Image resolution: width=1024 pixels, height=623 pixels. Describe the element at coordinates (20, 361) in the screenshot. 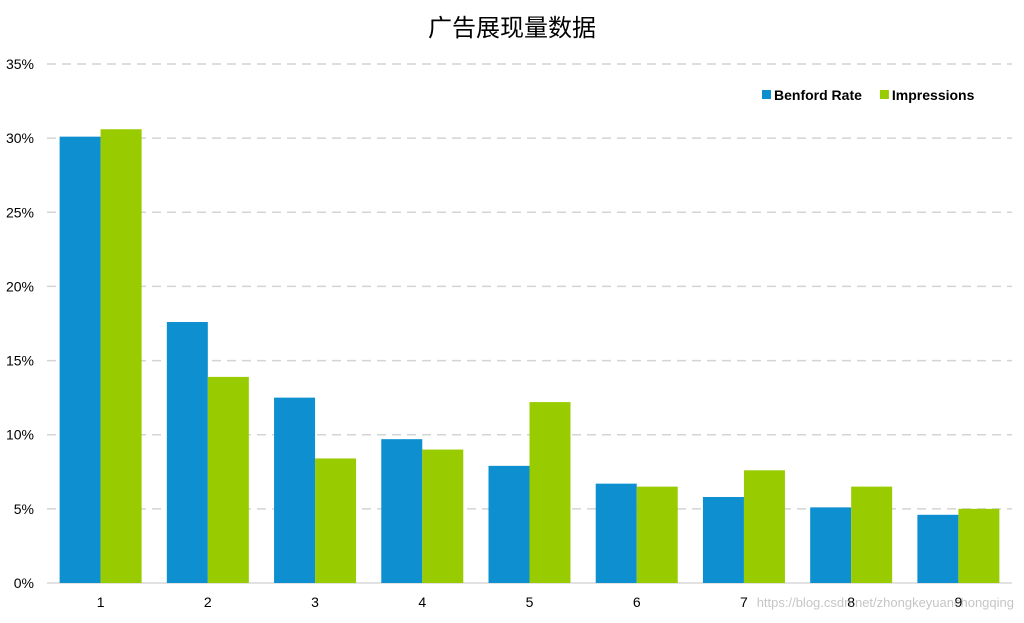

I see `y-tick-label: 15%` at that location.